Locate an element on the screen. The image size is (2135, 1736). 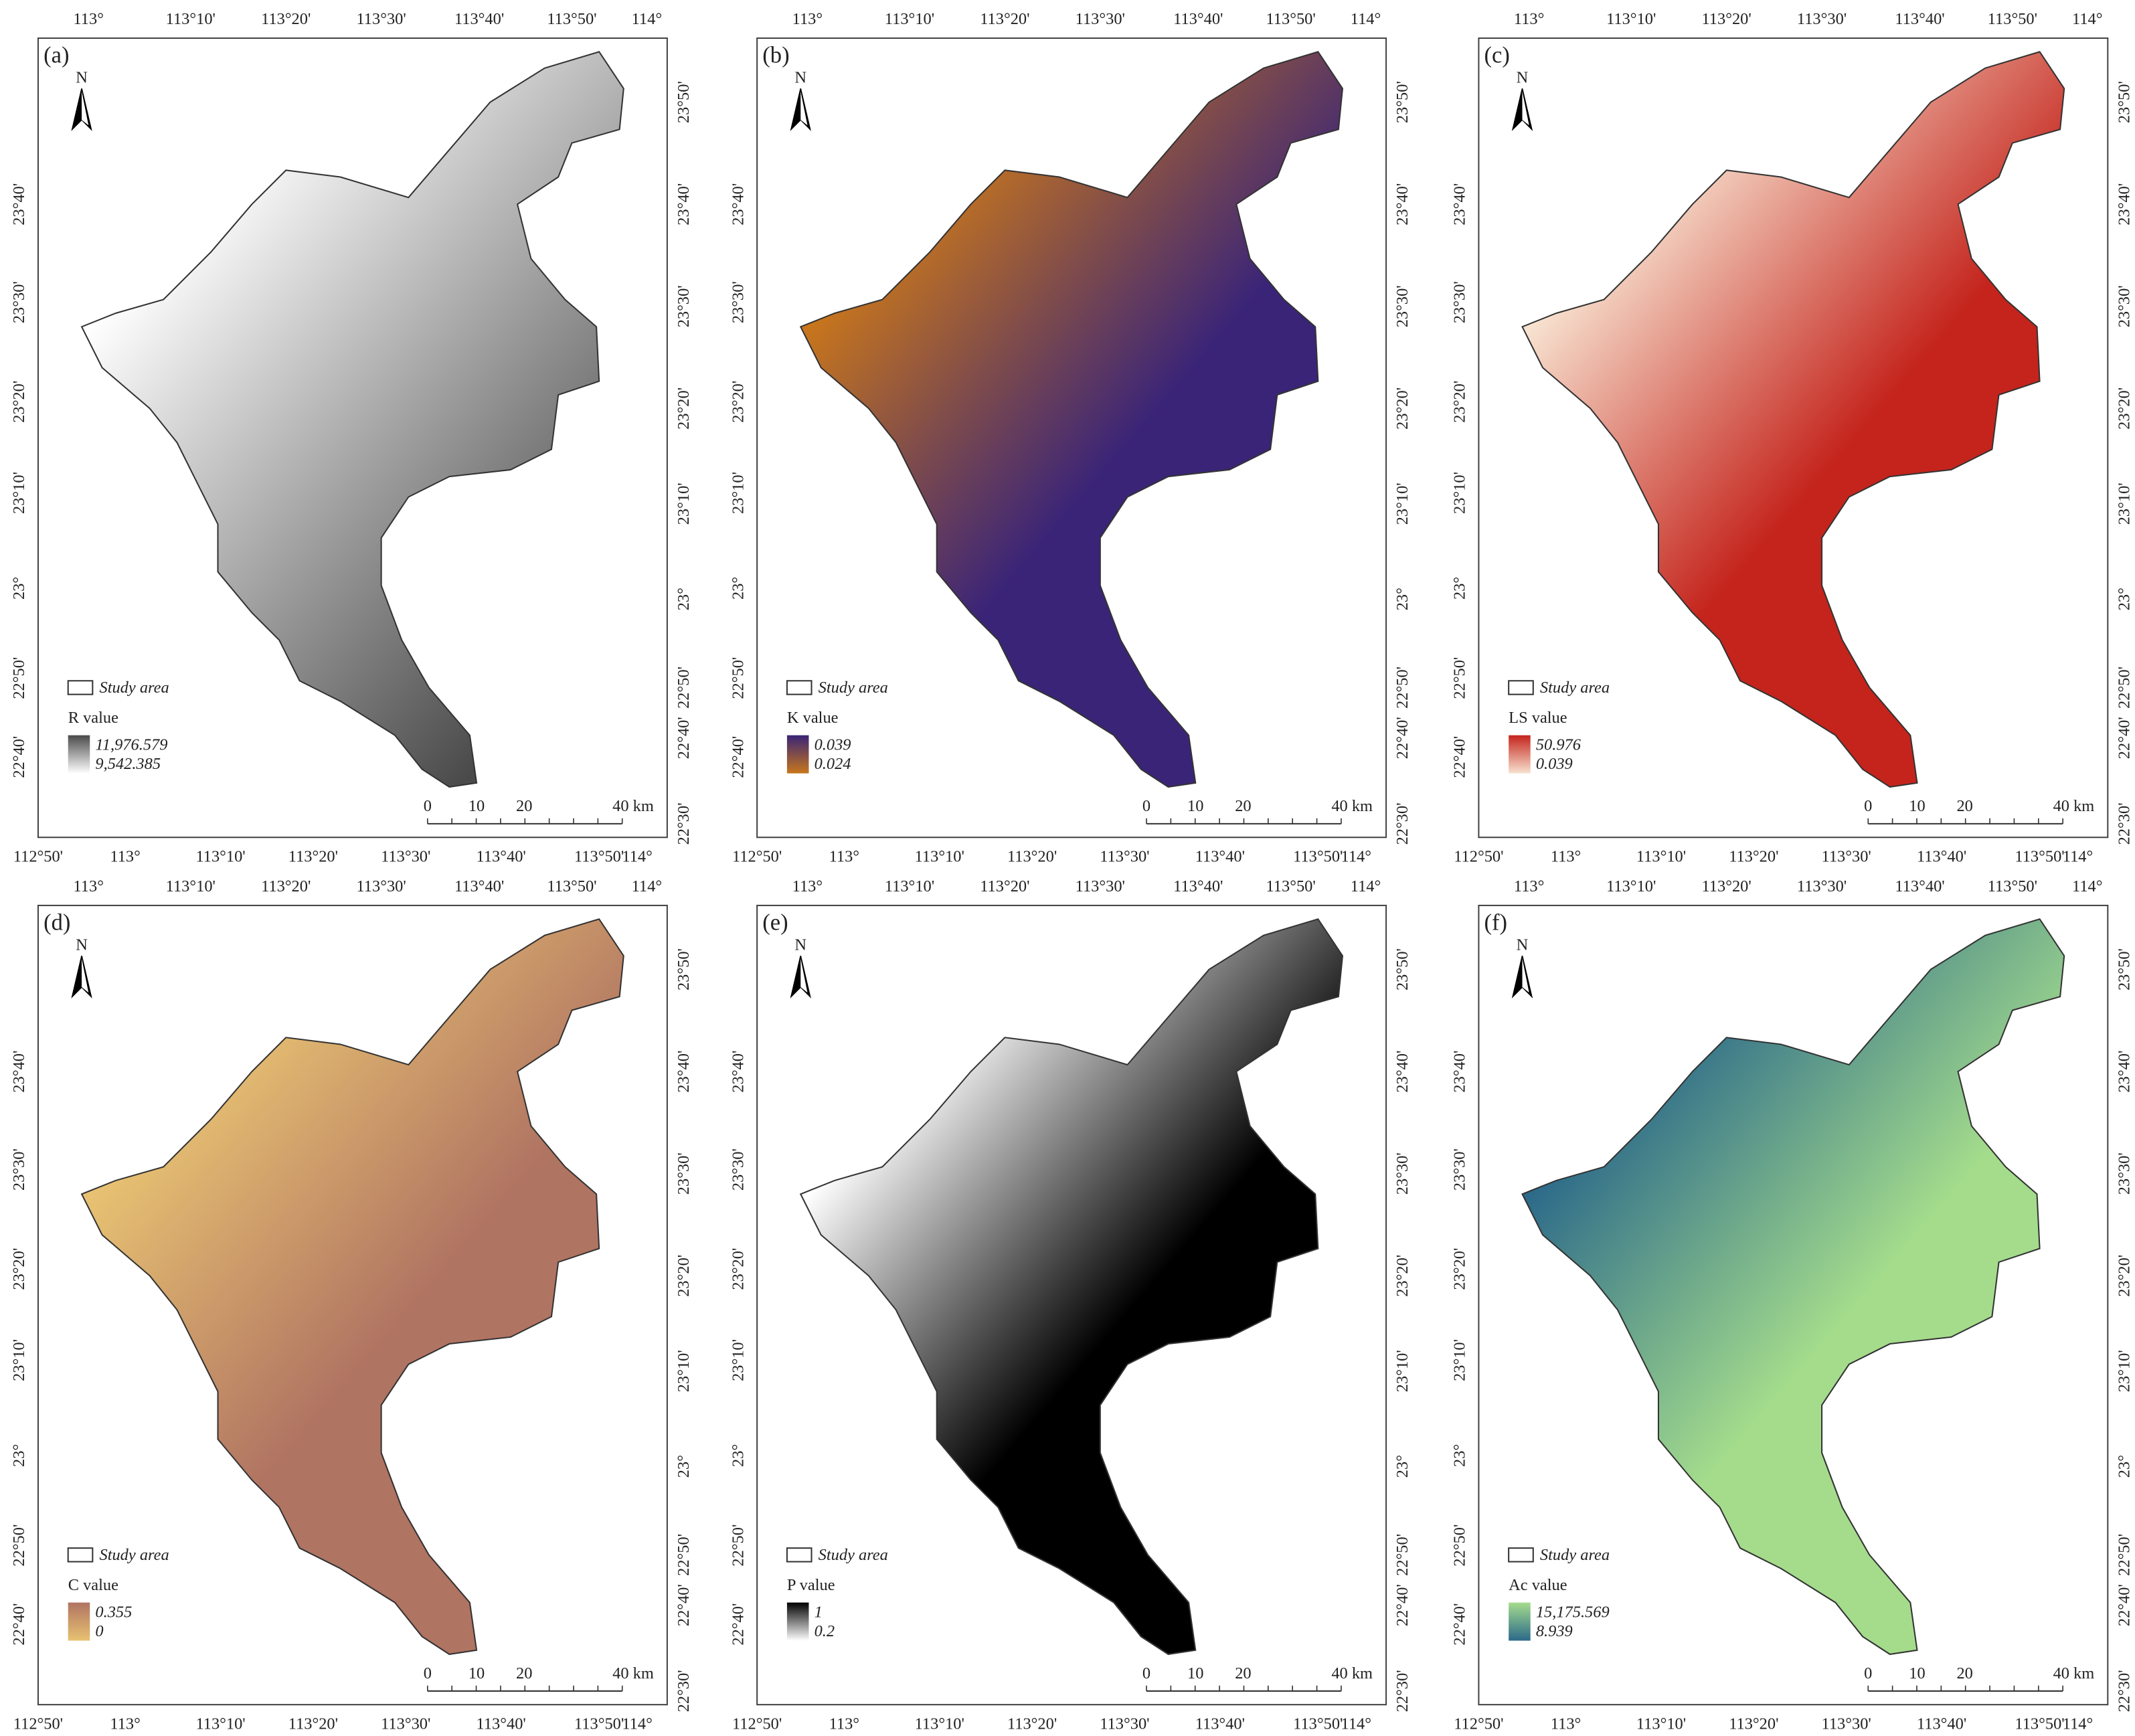
lat-label-right: 22°50' is located at coordinates (2124, 688).